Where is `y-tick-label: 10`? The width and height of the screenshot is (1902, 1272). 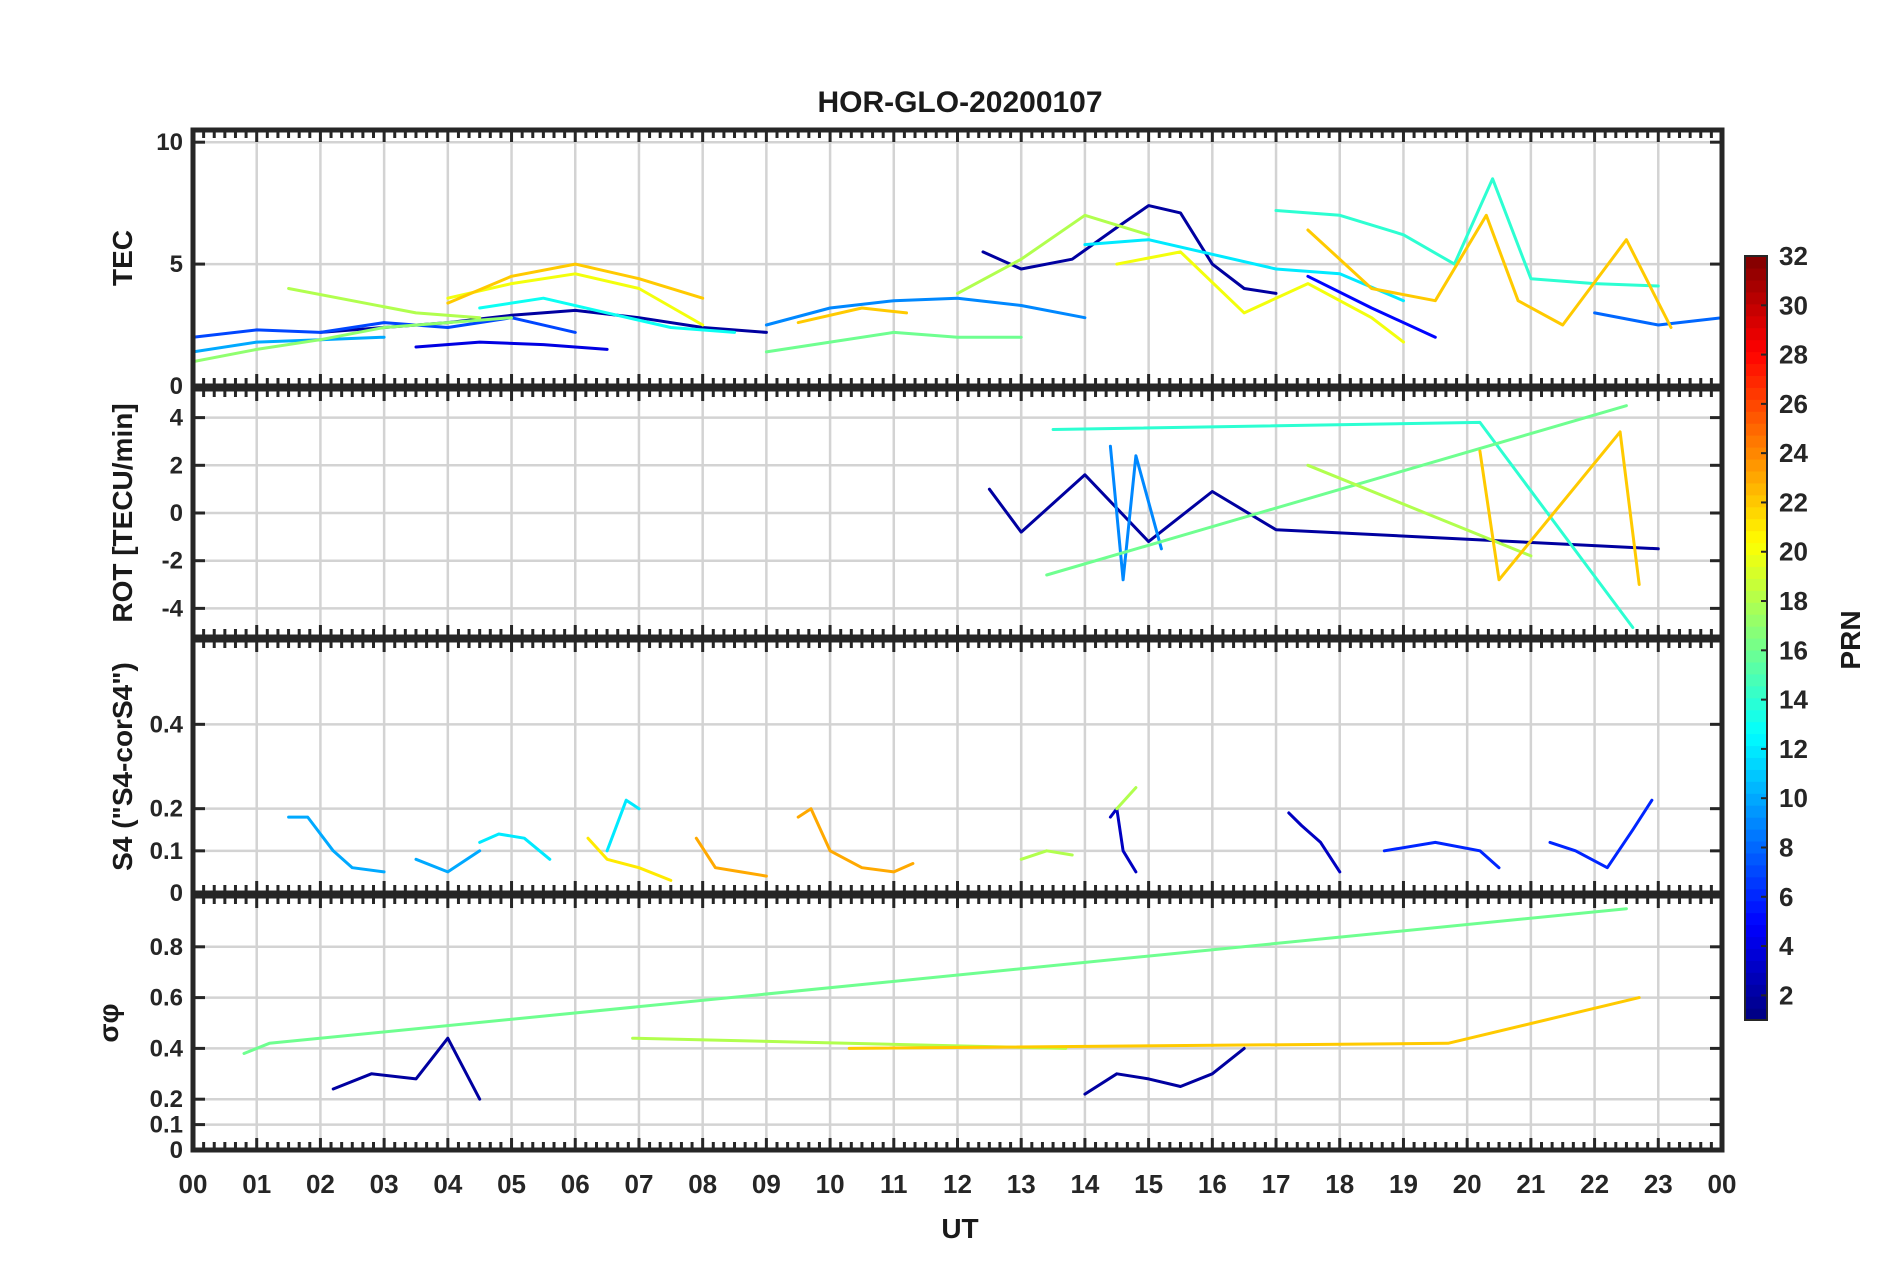 y-tick-label: 10 is located at coordinates (169, 142).